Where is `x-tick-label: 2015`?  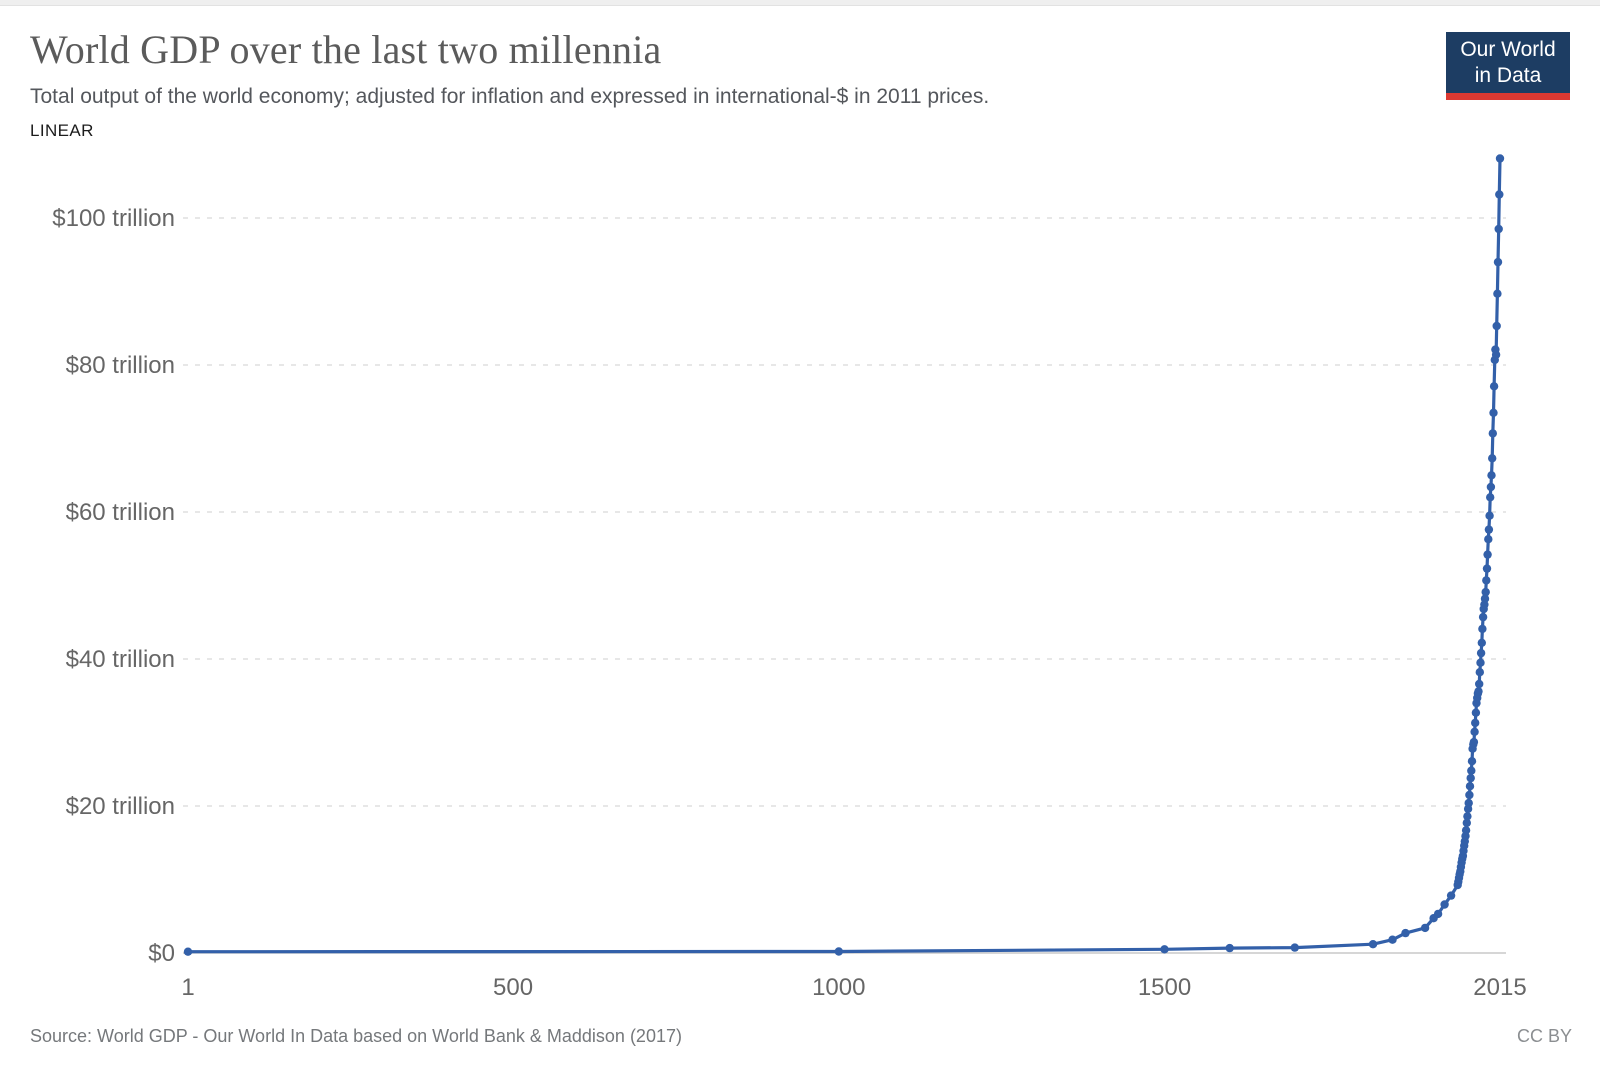 x-tick-label: 2015 is located at coordinates (1499, 987).